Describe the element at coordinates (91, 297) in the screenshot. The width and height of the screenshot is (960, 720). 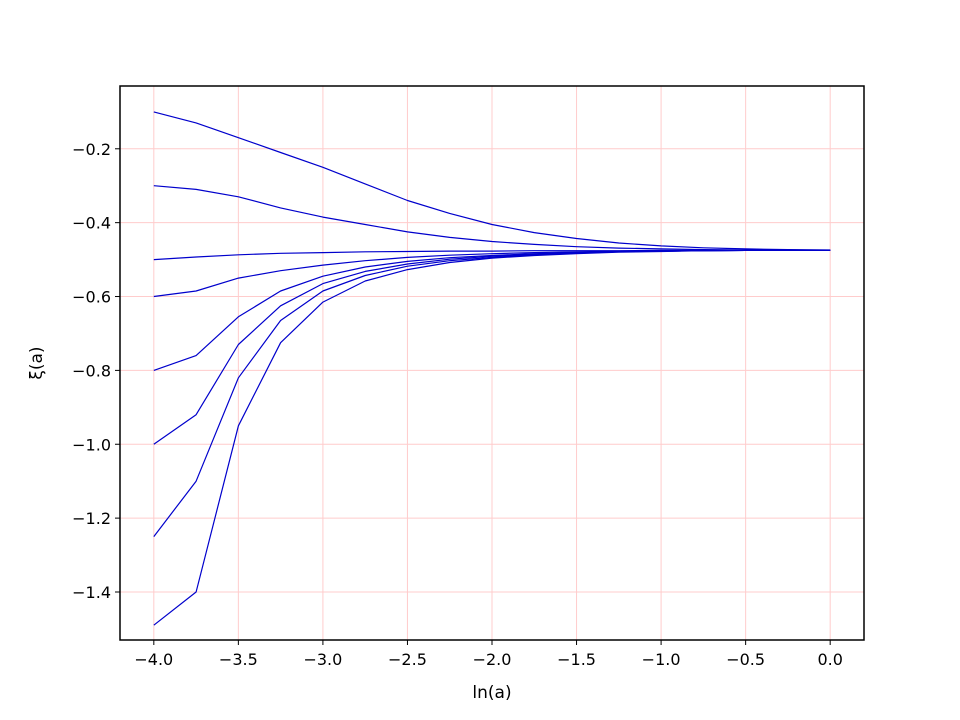
I see `y-tick-label: −0.6` at that location.